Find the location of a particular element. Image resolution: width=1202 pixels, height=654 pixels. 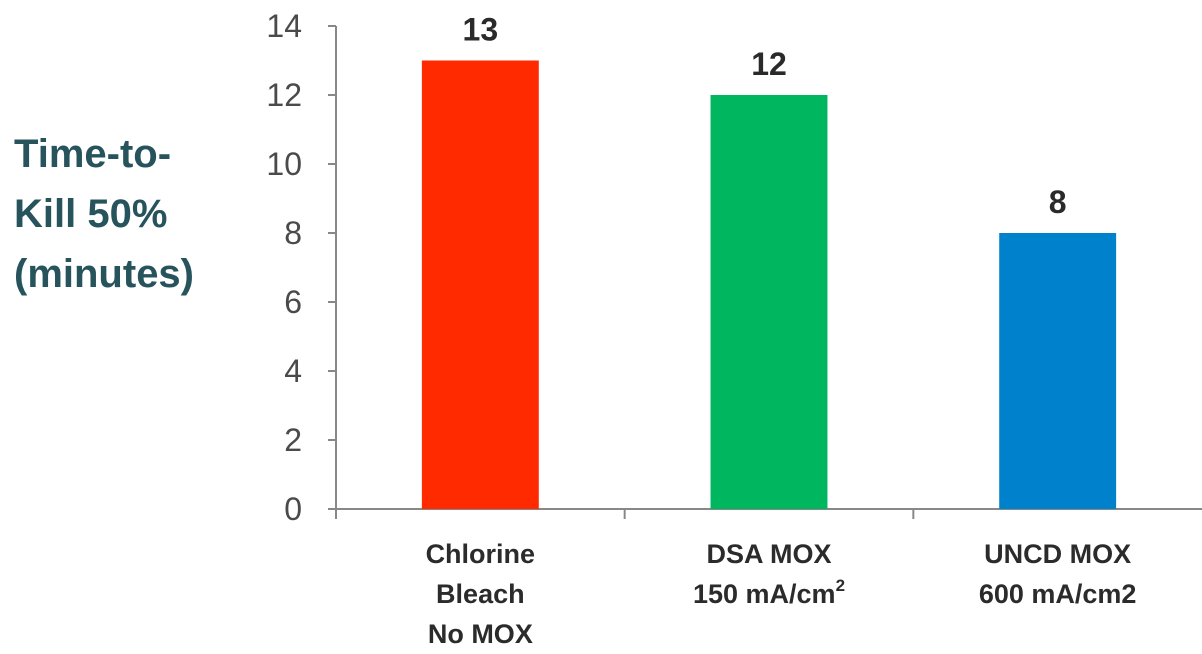

category-label-chlorine-bleach: Chlorine Bleach No MOX is located at coordinates (480, 594).